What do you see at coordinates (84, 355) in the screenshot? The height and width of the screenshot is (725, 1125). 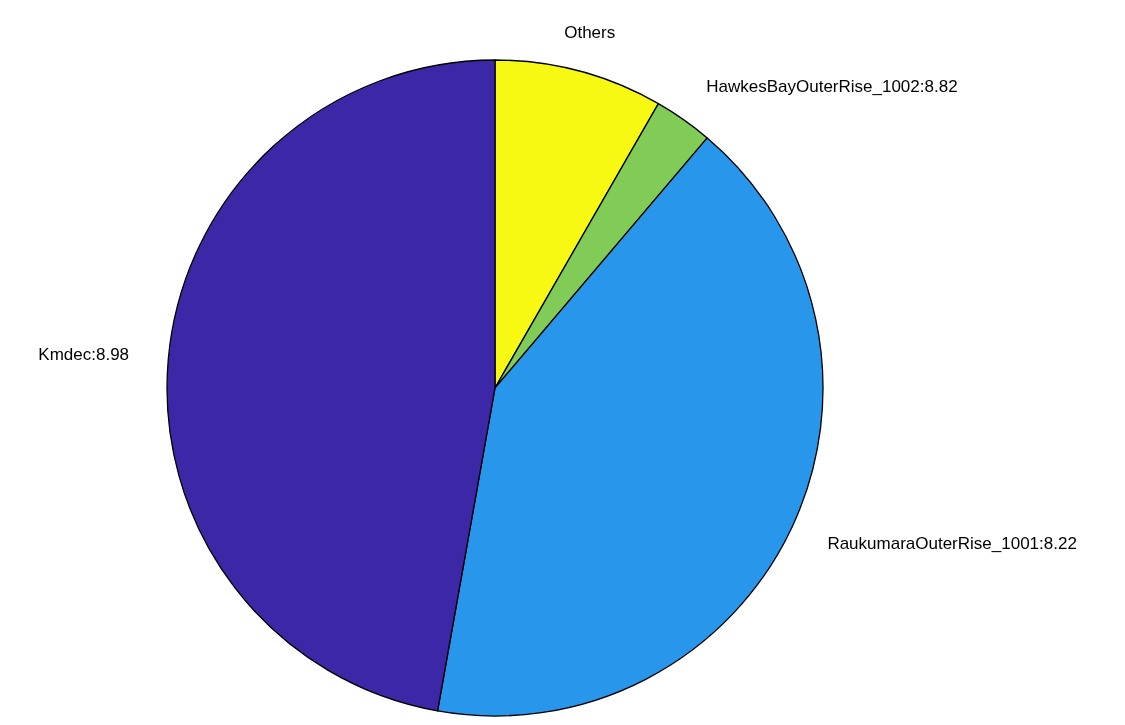 I see `slice-label: Kmdec:8.98` at bounding box center [84, 355].